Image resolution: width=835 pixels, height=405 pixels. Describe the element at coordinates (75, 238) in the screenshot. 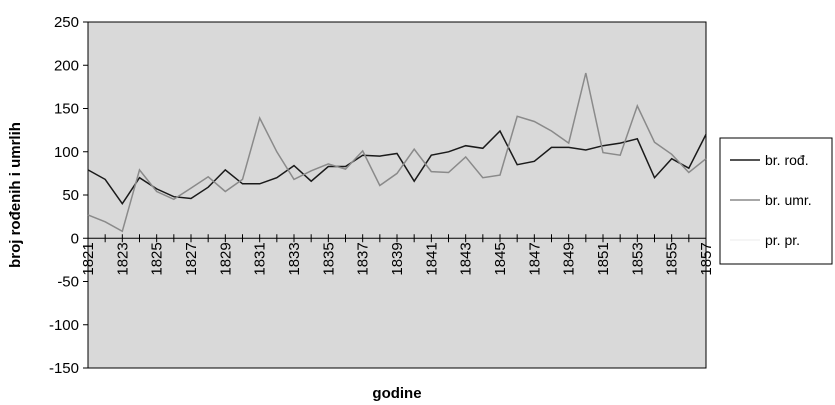

I see `y-tick-label: 0` at that location.